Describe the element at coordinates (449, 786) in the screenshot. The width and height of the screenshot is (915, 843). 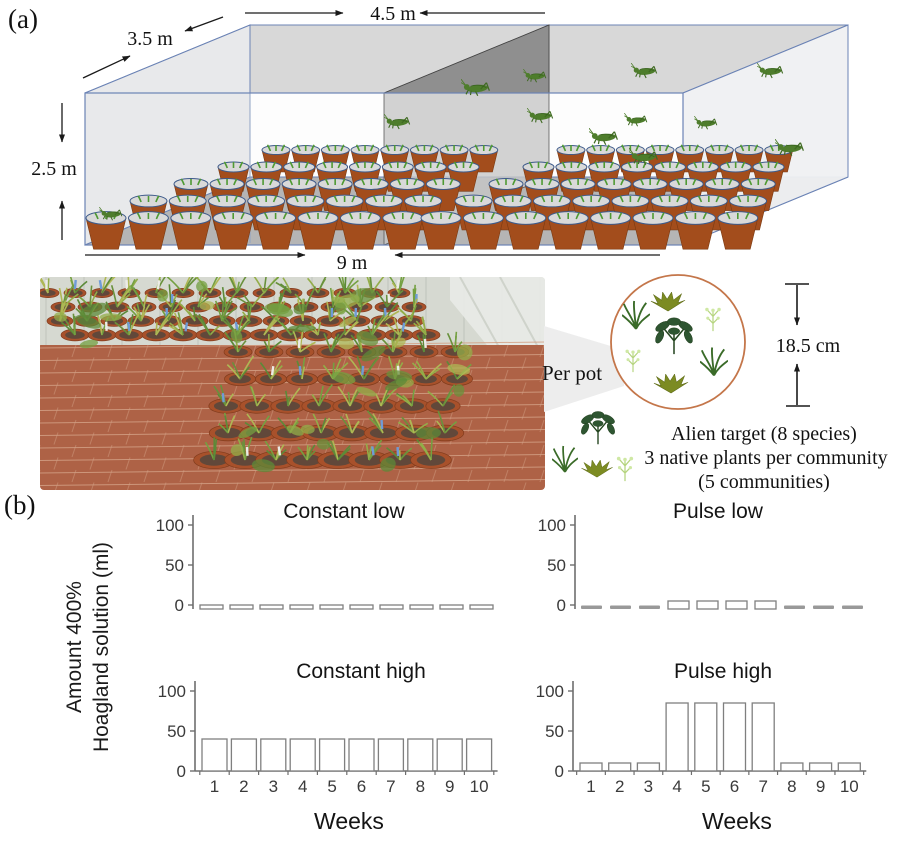
I see `x-tick-label: 9` at that location.